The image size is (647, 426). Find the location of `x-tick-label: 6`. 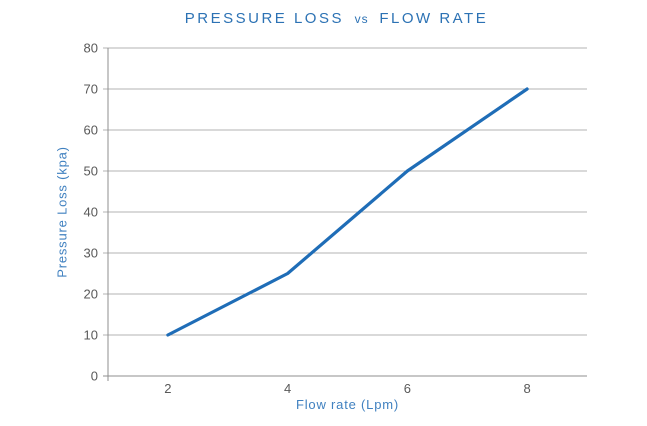

x-tick-label: 6 is located at coordinates (407, 388).